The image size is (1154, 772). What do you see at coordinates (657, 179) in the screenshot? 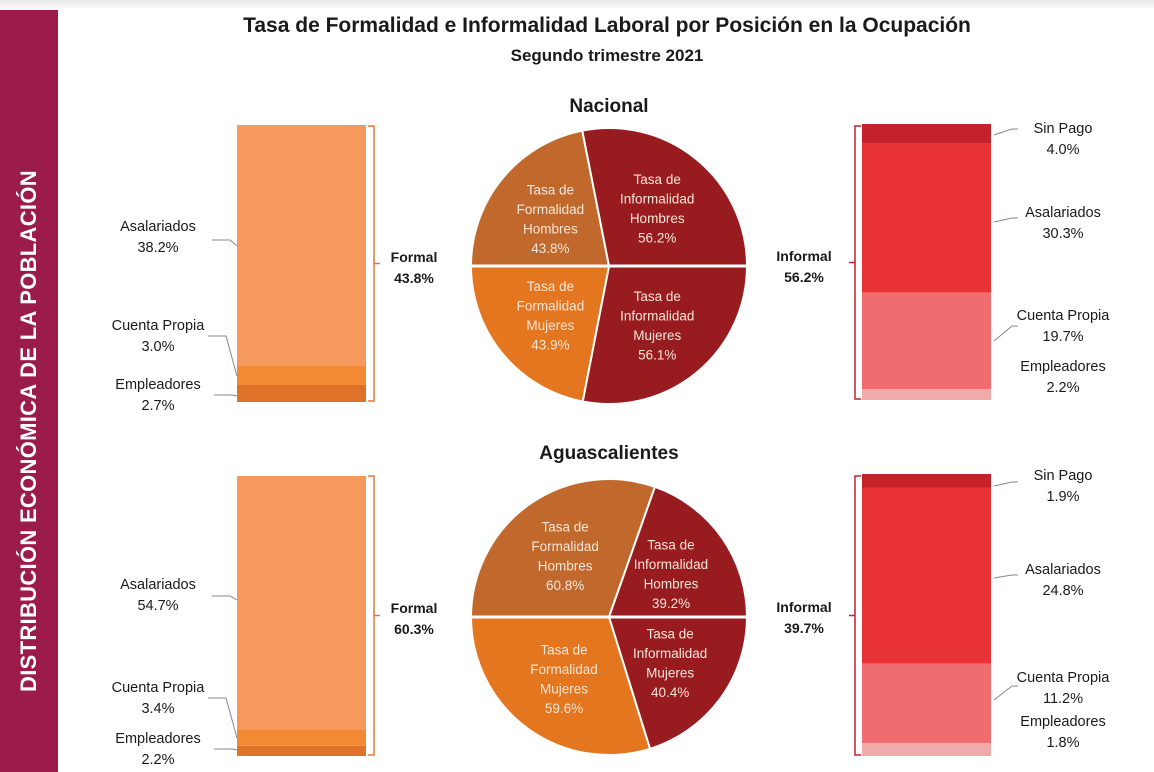
I see `pie-label-informal-hombres-nacional-line-0: Tasa de` at bounding box center [657, 179].